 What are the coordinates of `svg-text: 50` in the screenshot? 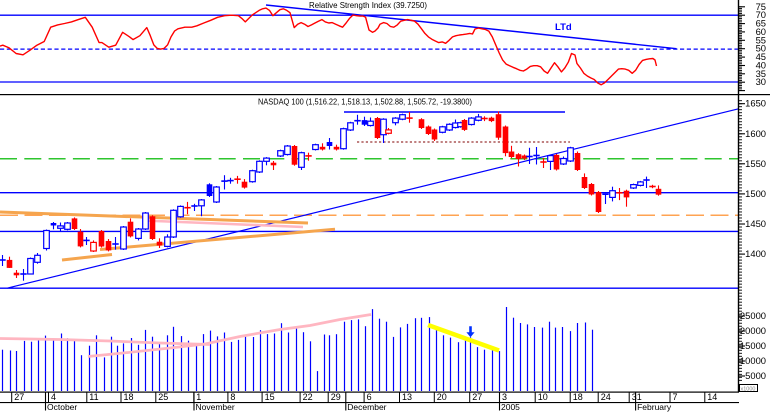 It's located at (761, 48).